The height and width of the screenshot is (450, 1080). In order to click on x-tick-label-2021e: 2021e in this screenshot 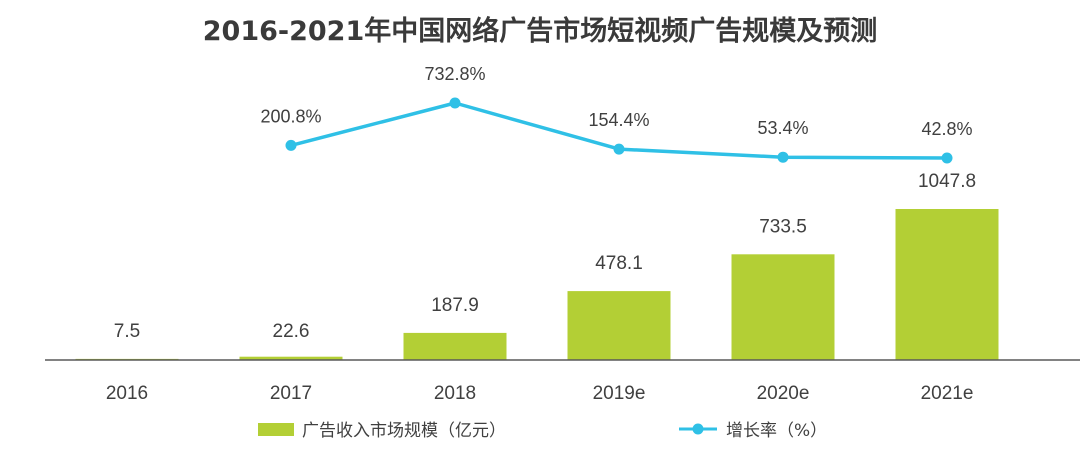, I will do `click(947, 393)`.